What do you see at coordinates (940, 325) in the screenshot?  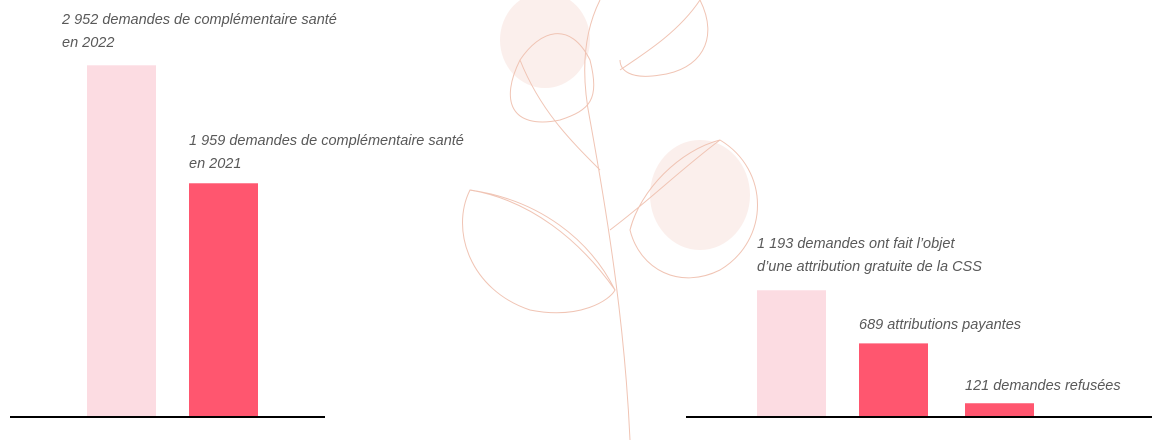 I see `bar-label: 689 attributions payantes` at bounding box center [940, 325].